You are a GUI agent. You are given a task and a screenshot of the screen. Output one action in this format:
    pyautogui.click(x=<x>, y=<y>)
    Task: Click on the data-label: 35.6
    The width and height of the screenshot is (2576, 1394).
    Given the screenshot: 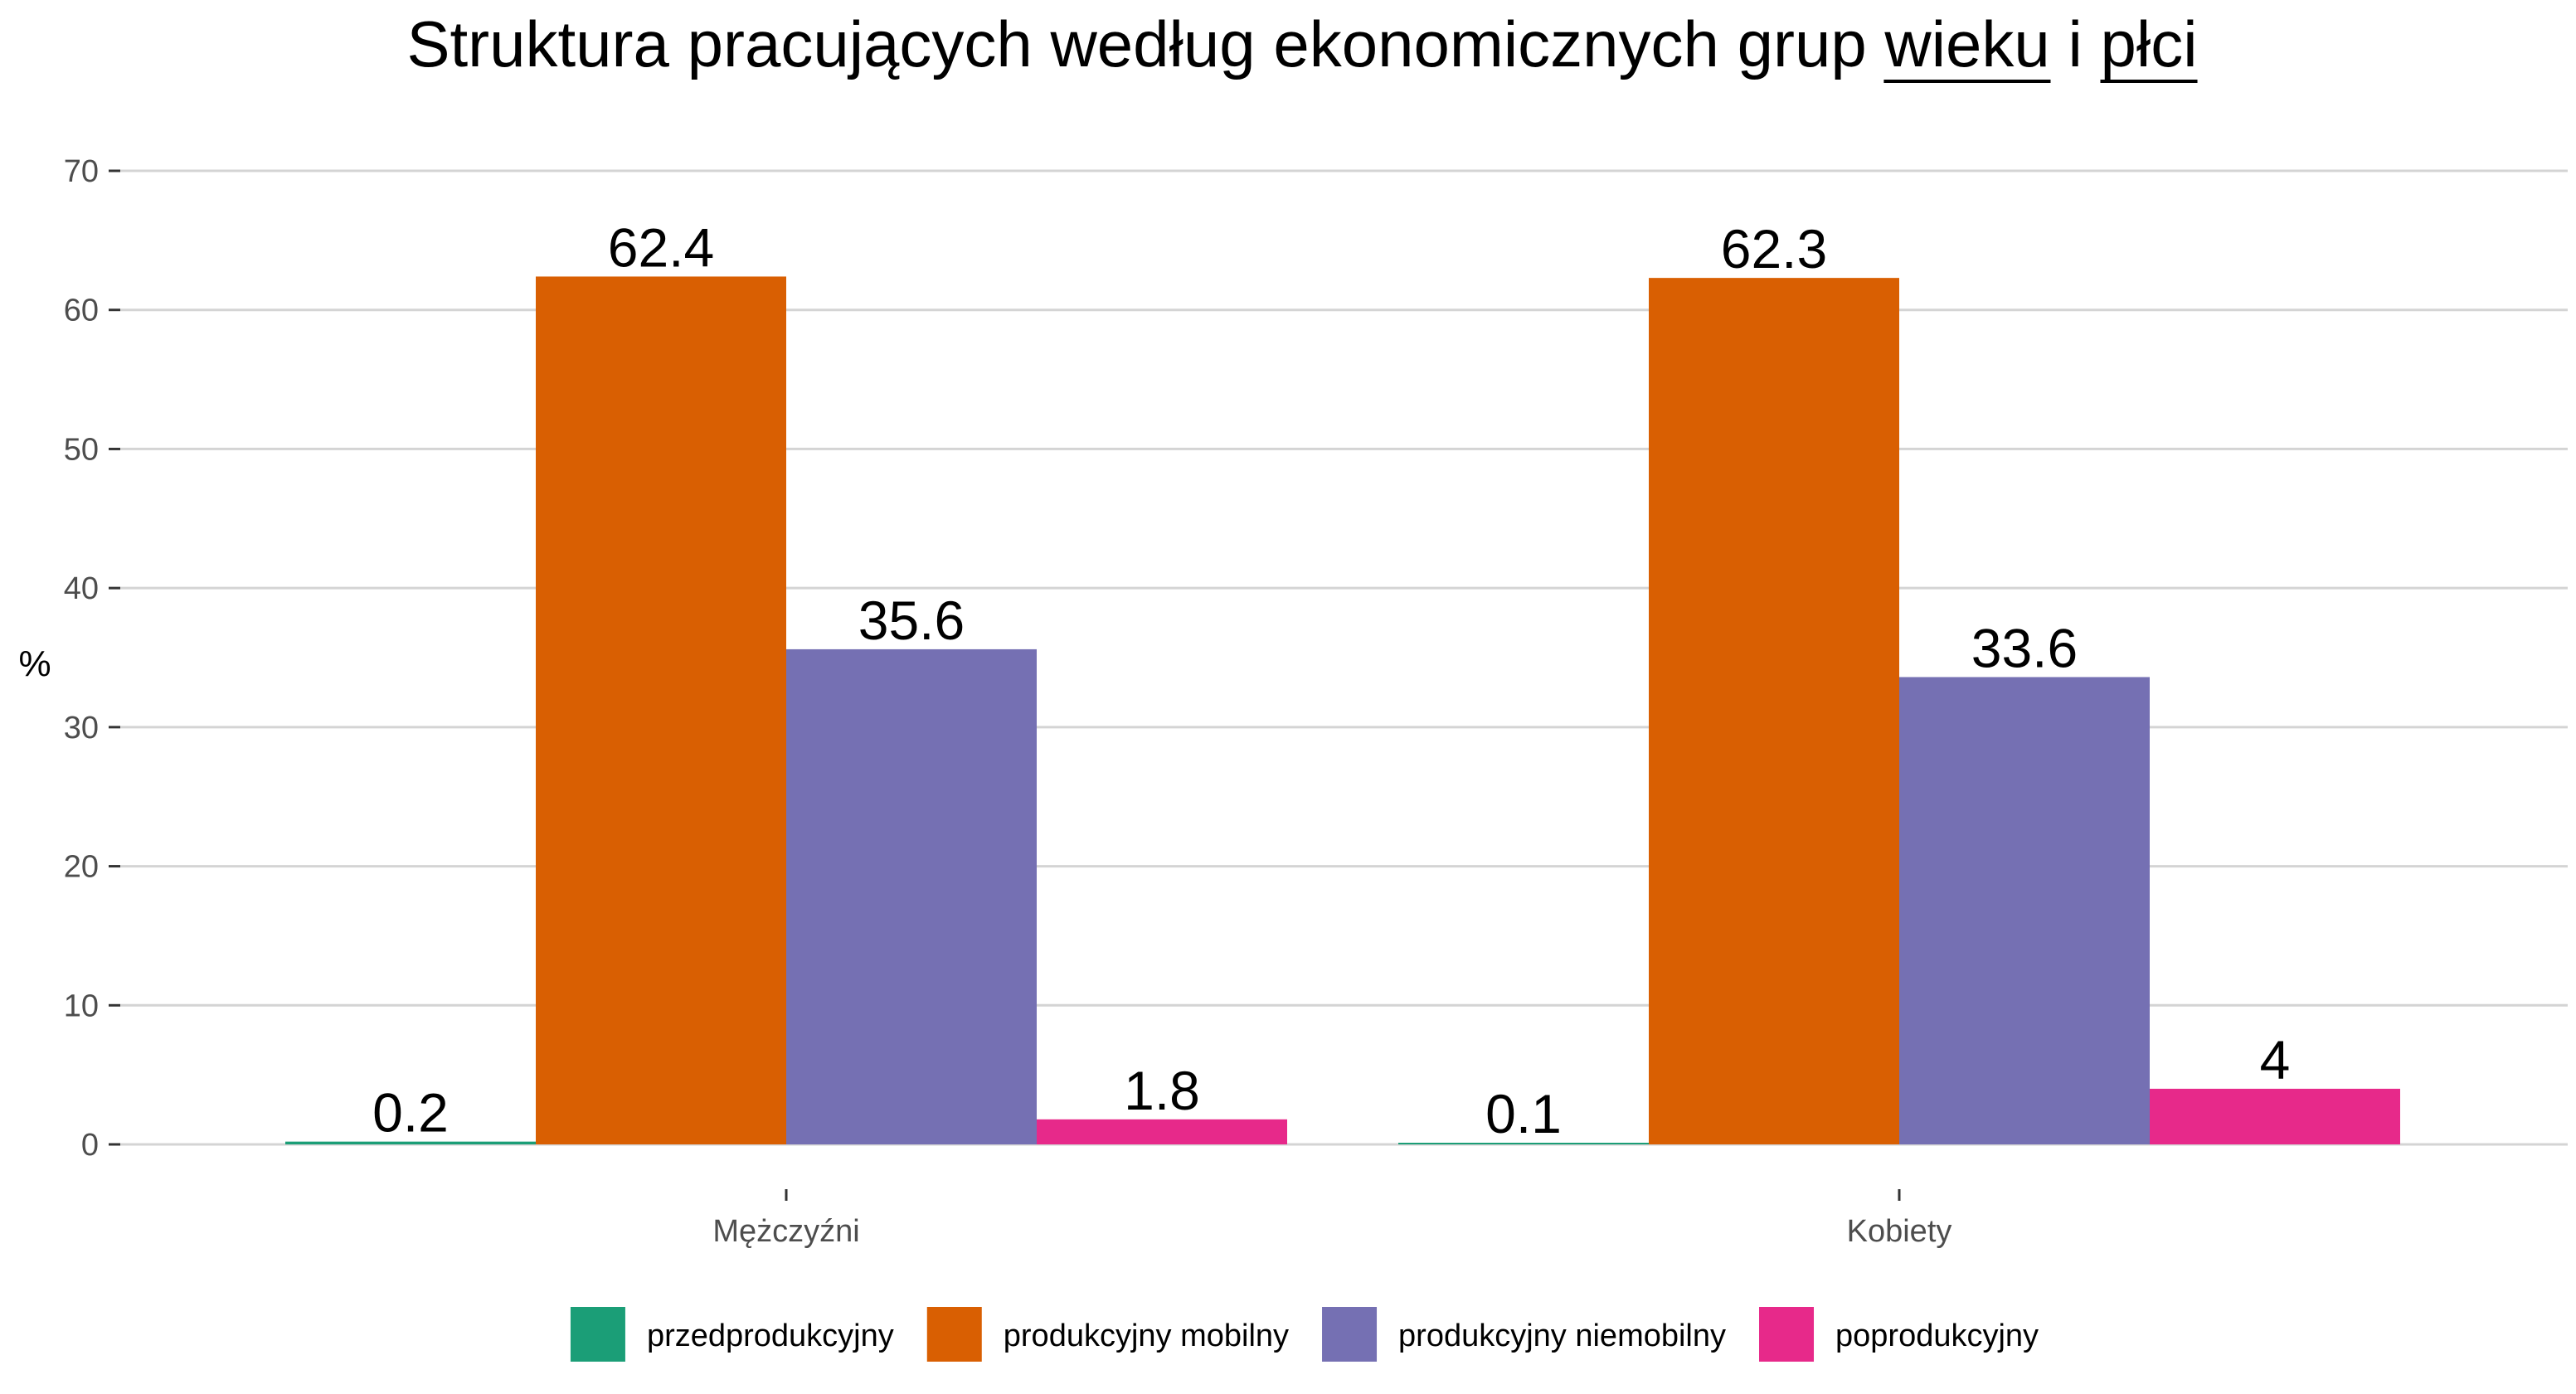 What is the action you would take?
    pyautogui.click(x=912, y=620)
    